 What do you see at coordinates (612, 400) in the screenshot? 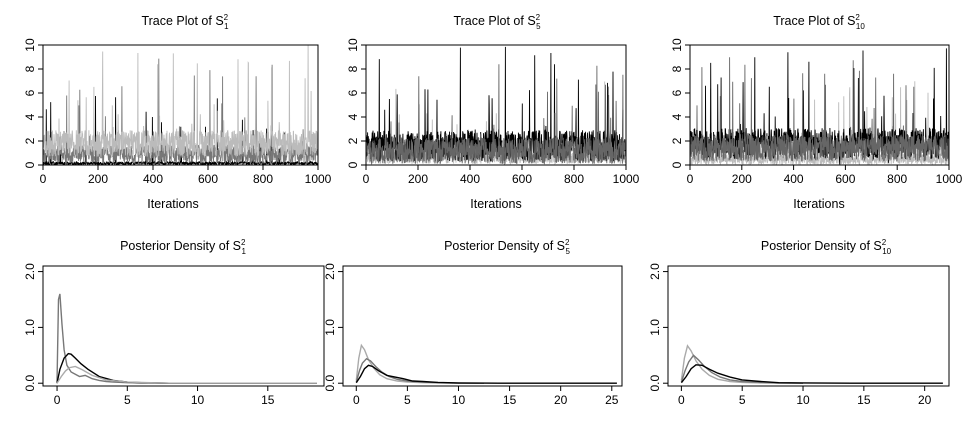
I see `x-tick-label: 25` at bounding box center [612, 400].